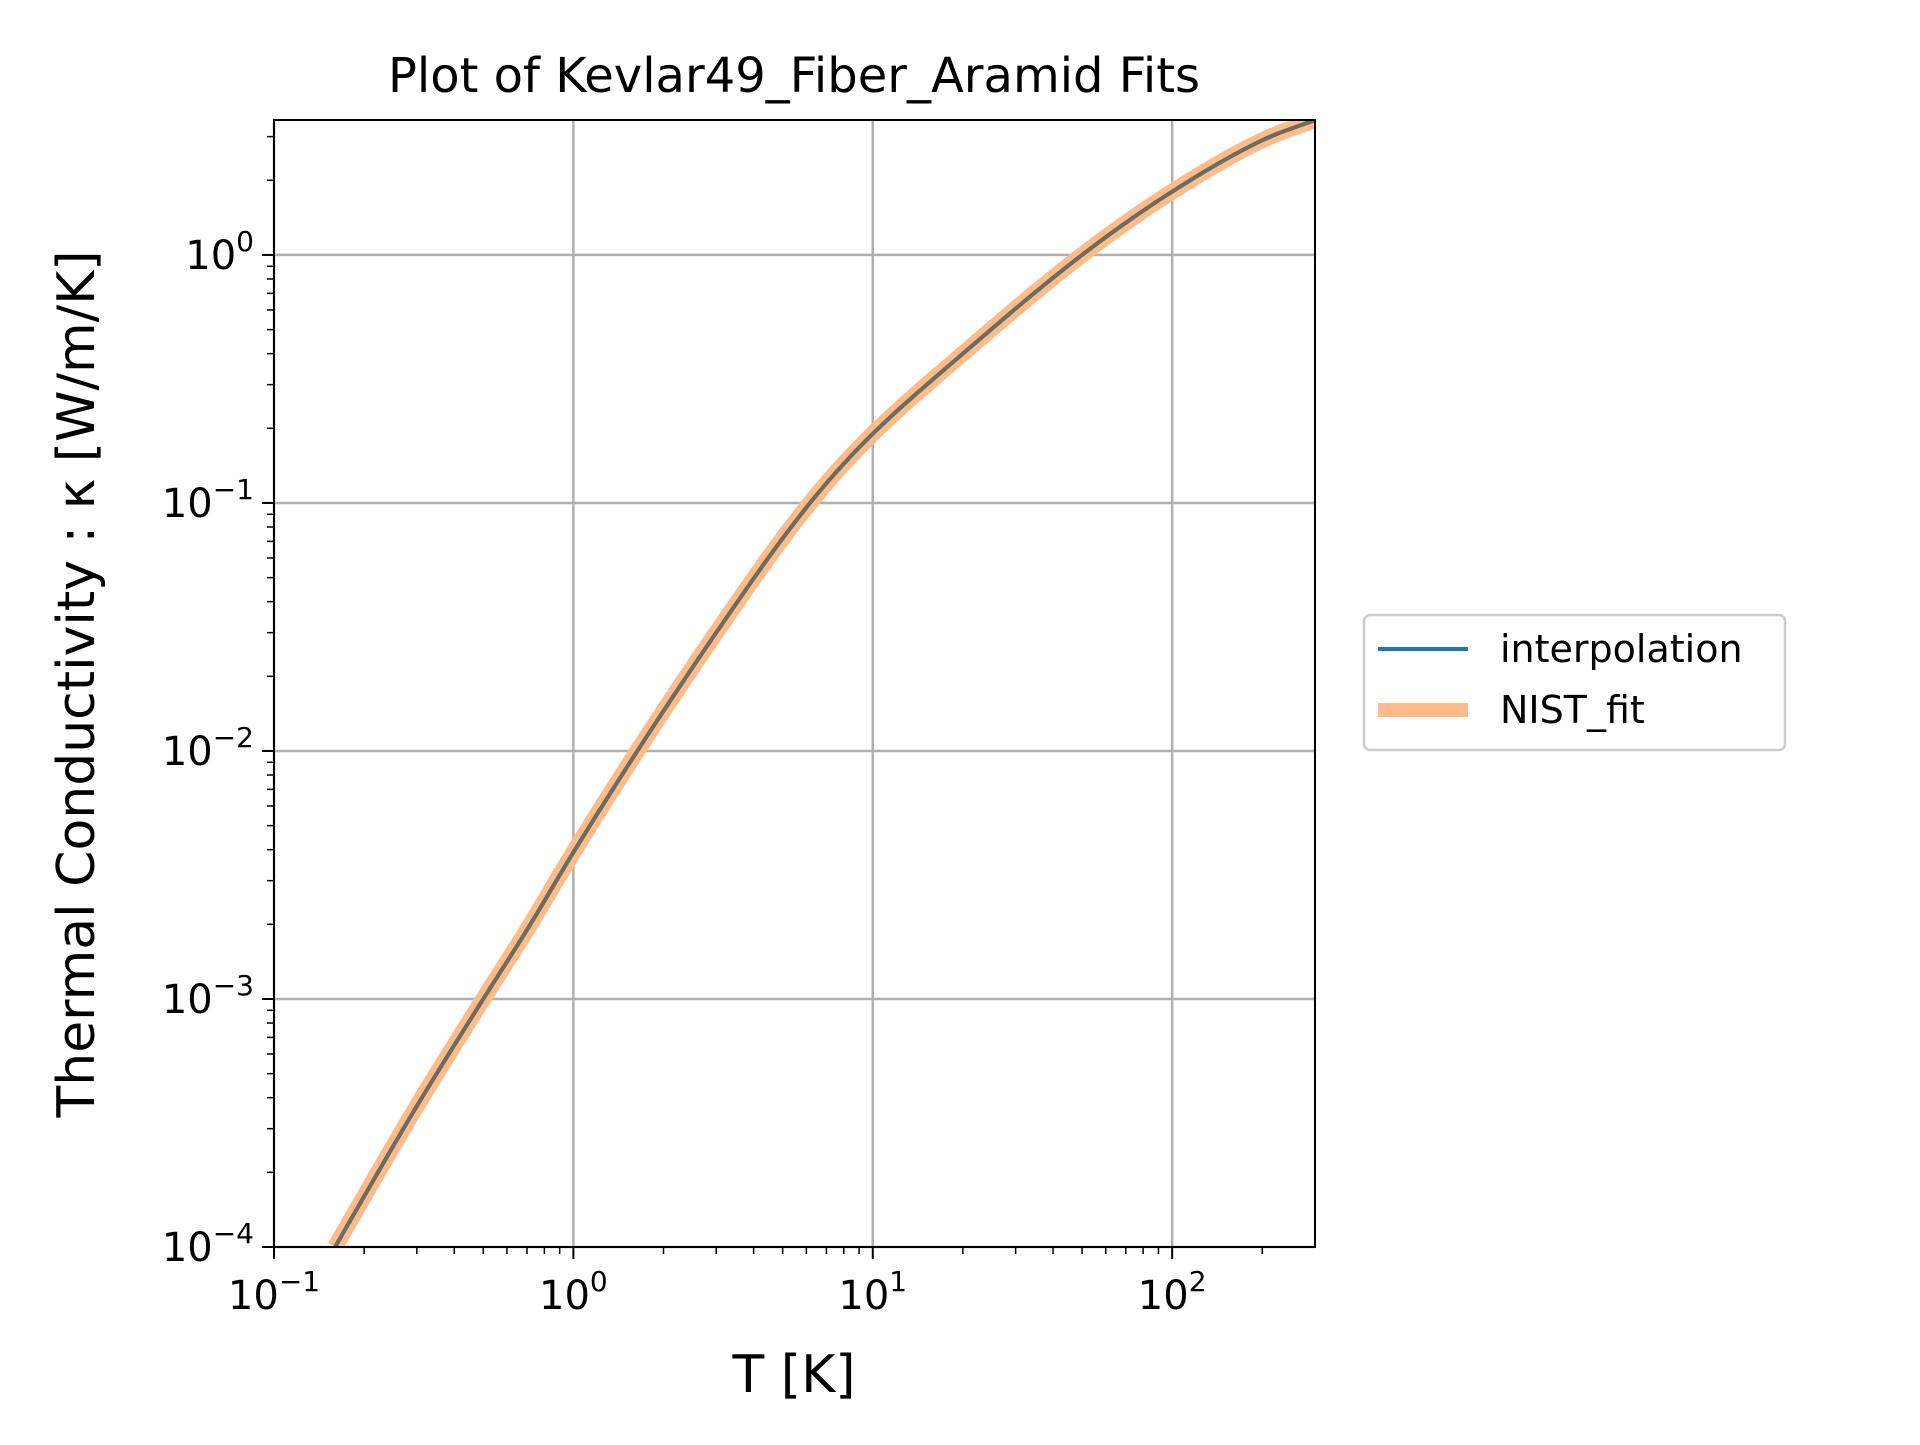 Image resolution: width=1920 pixels, height=1445 pixels. What do you see at coordinates (233, 737) in the screenshot?
I see `y-tick-label-exponent: −2` at bounding box center [233, 737].